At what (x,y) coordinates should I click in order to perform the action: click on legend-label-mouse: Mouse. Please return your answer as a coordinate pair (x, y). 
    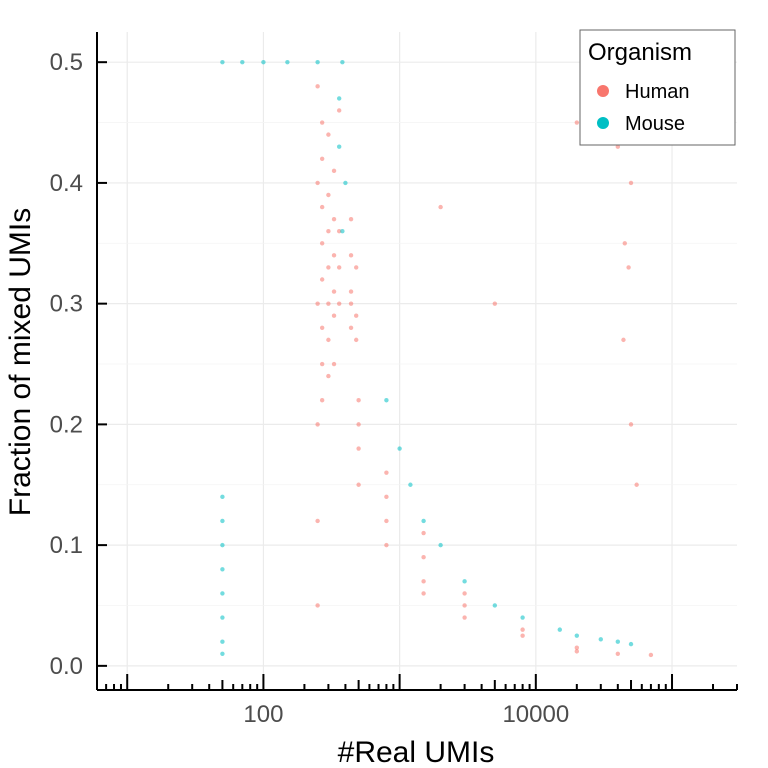
    Looking at the image, I should click on (655, 124).